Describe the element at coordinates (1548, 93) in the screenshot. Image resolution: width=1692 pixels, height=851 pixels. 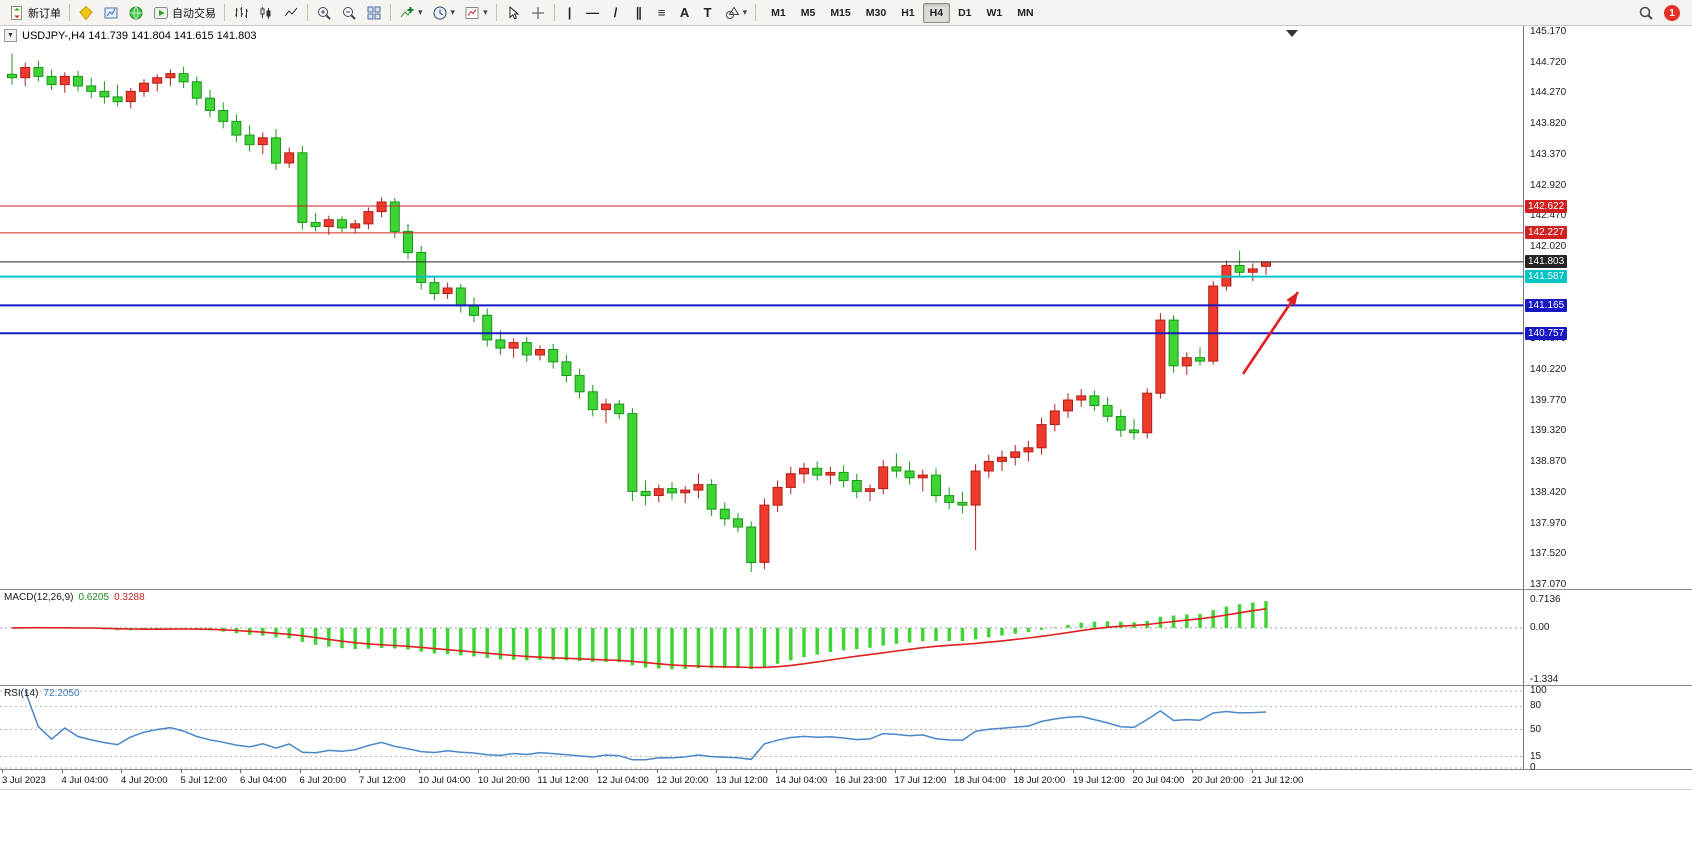
I see `price-axis-label: 144.270` at that location.